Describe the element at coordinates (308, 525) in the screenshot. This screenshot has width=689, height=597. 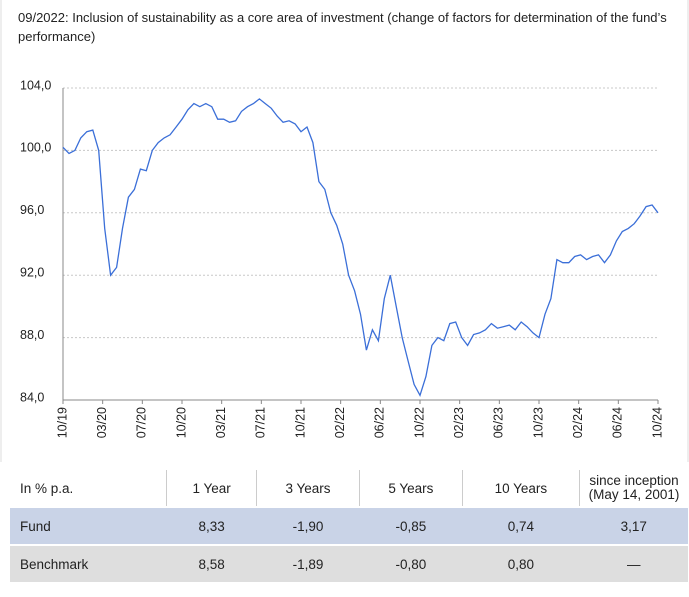
I see `cell: -1,90` at that location.